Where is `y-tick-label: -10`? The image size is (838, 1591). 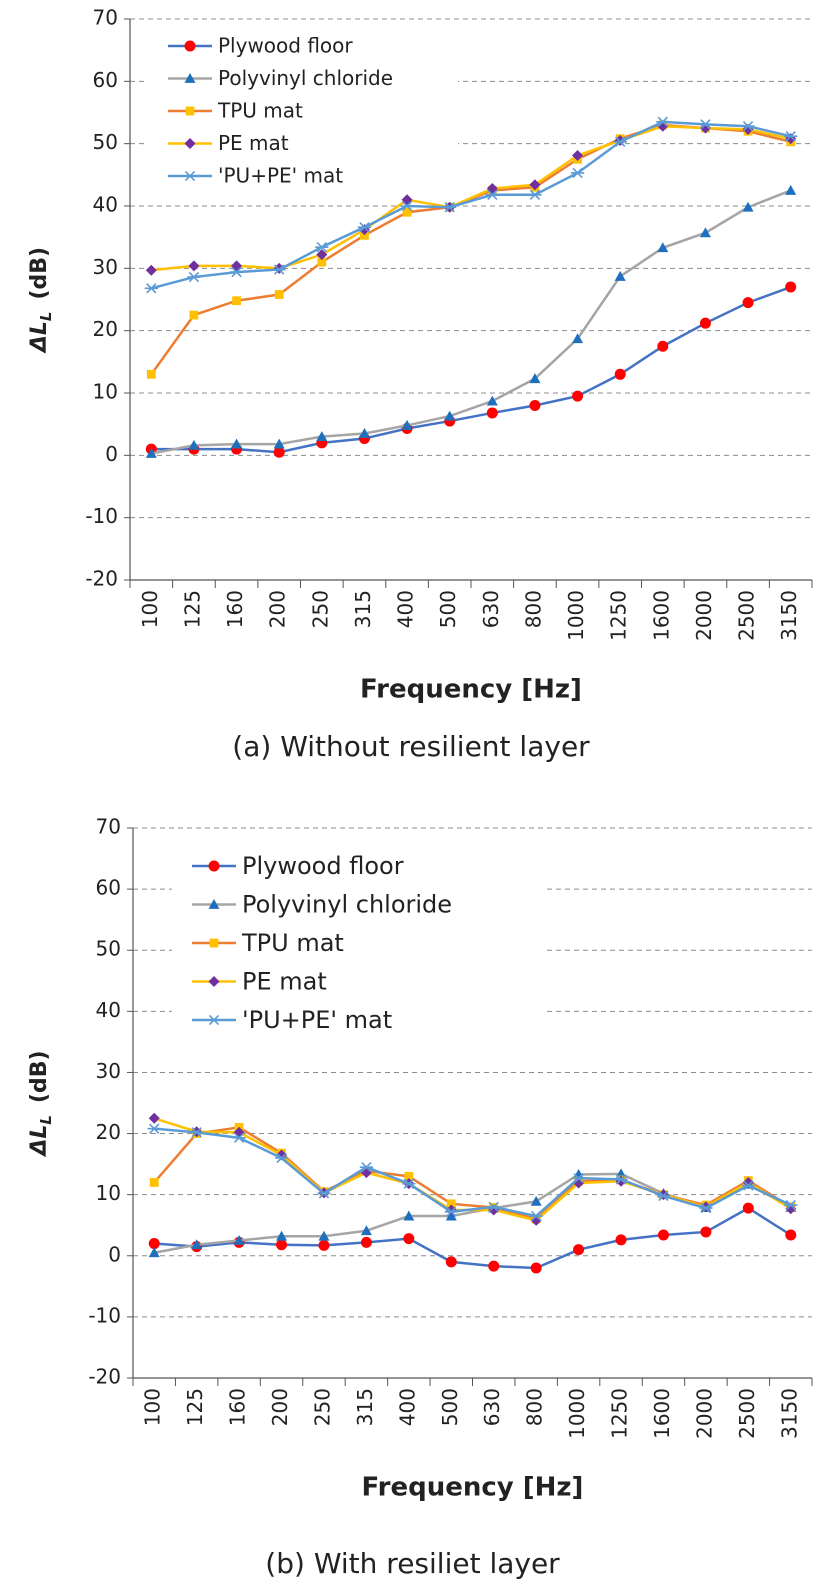
y-tick-label: -10 is located at coordinates (104, 1315).